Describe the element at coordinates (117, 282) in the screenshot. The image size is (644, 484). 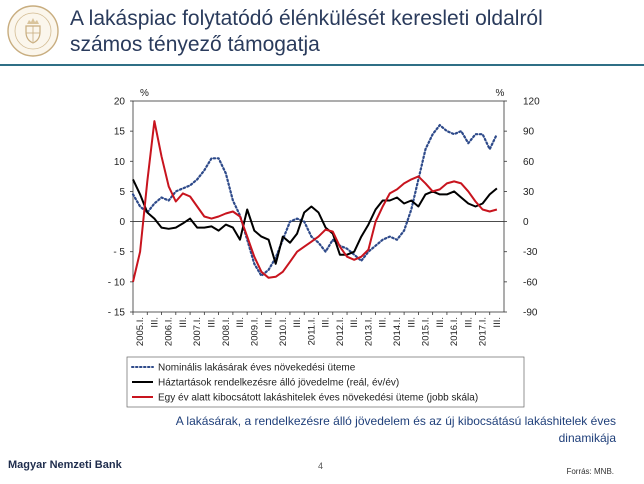
I see `left-tick-label: - 10` at that location.